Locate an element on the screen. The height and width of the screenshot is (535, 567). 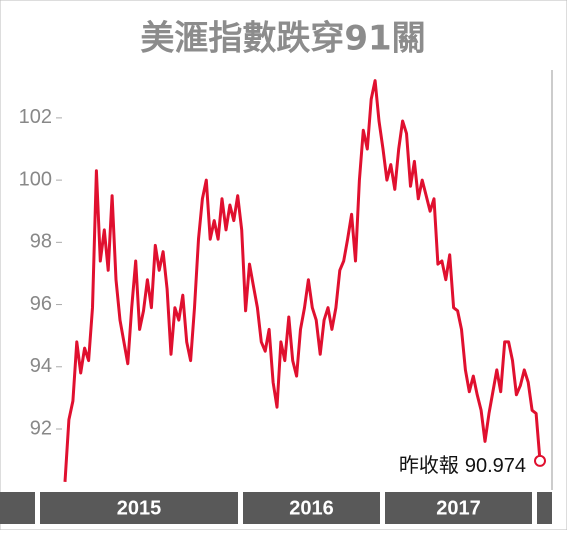
x-band-label: 2016 is located at coordinates (311, 508).